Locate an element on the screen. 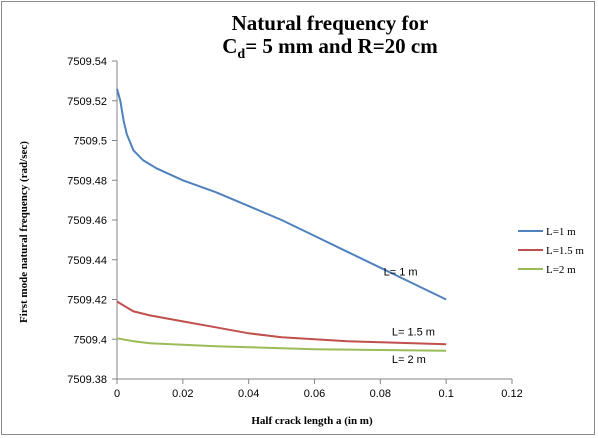 This screenshot has width=598, height=438. chart-title-line1: Natural frequency for is located at coordinates (330, 23).